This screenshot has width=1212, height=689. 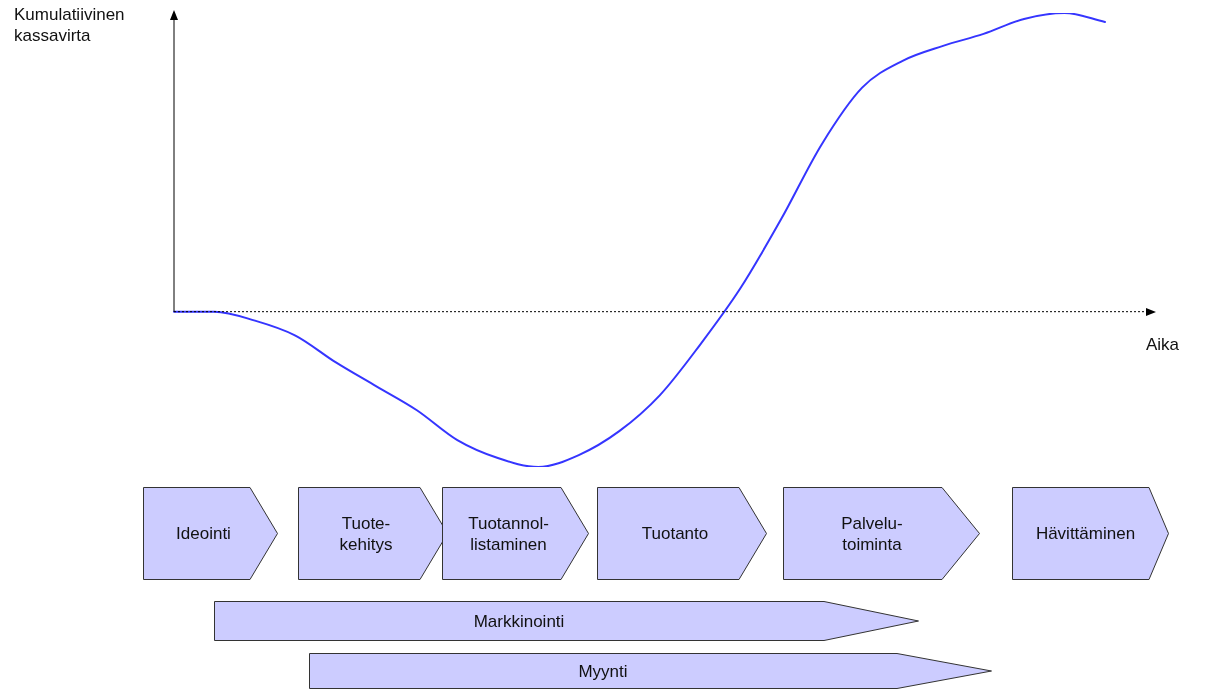 I want to click on text: Tuote- kehitys, so click(x=366, y=534).